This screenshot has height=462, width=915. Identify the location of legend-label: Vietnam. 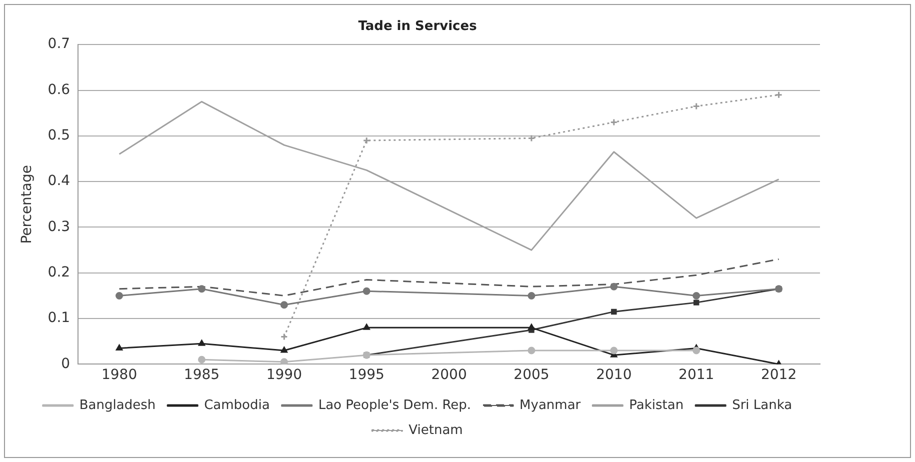
(435, 430).